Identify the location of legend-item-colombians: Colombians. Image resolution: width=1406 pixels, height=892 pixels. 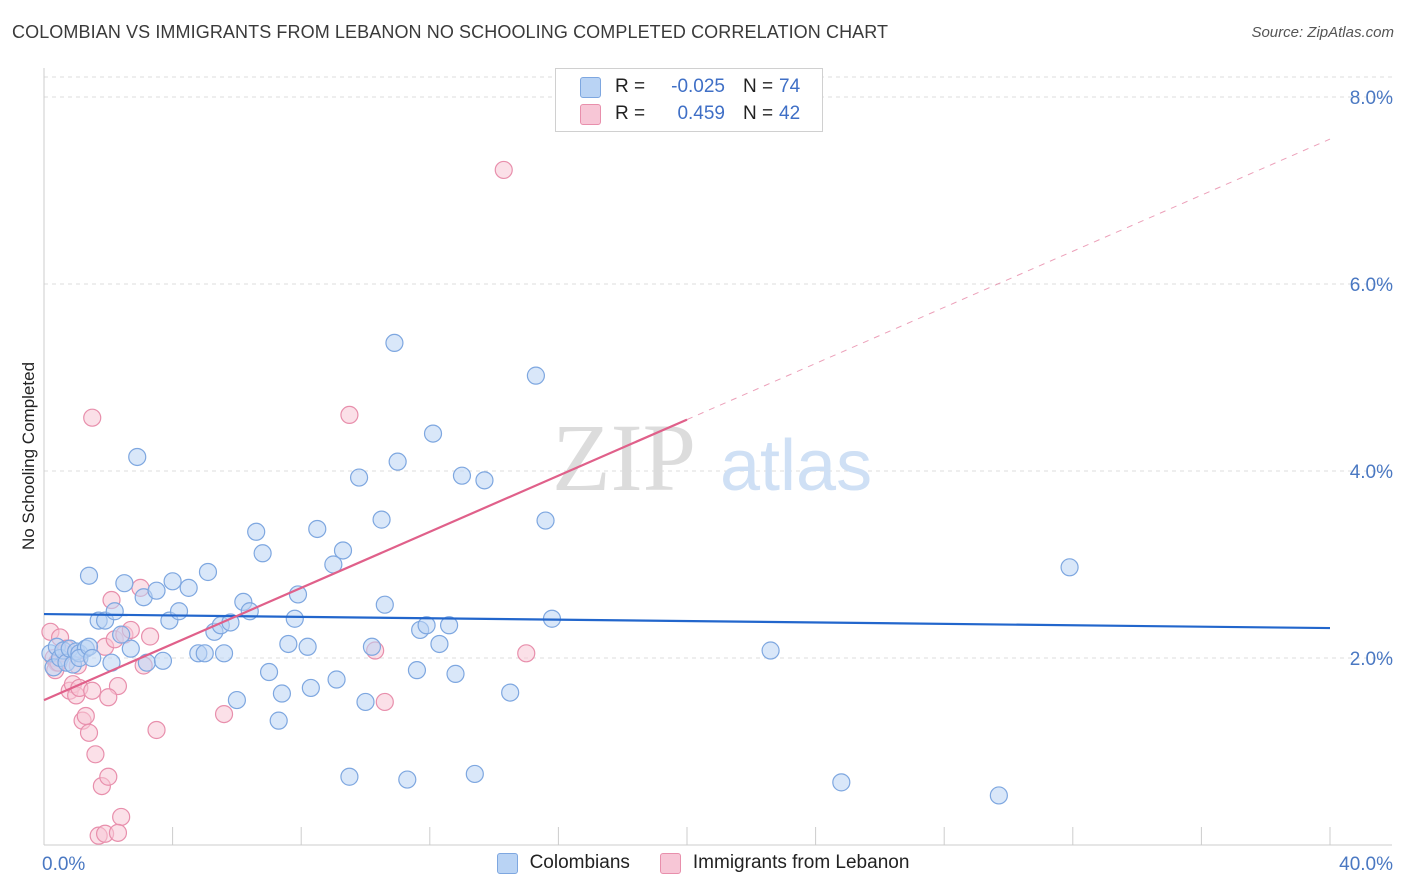
(563, 863).